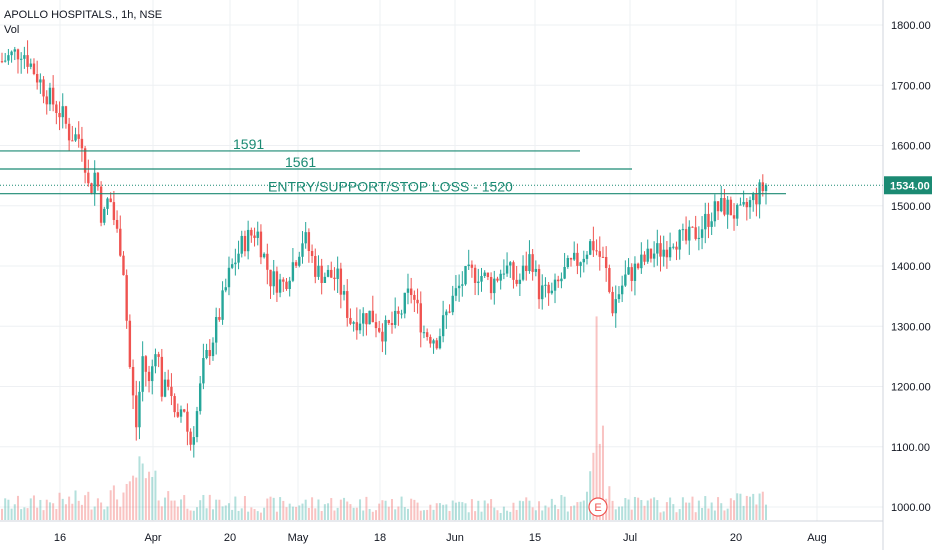 This screenshot has width=932, height=550. I want to click on time-axis: 16 Apr 20 May 18 Jun 15 Jul 20 Aug, so click(440, 538).